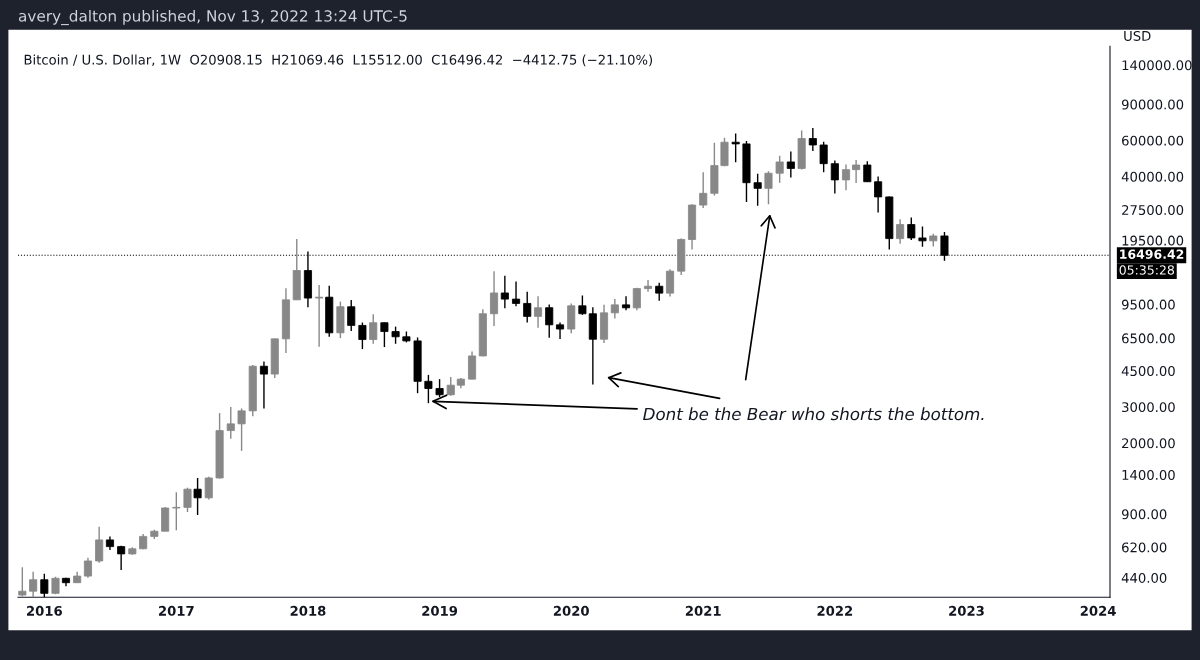 Image resolution: width=1200 pixels, height=660 pixels. What do you see at coordinates (1144, 577) in the screenshot?
I see `y-tick-label: 440.00` at bounding box center [1144, 577].